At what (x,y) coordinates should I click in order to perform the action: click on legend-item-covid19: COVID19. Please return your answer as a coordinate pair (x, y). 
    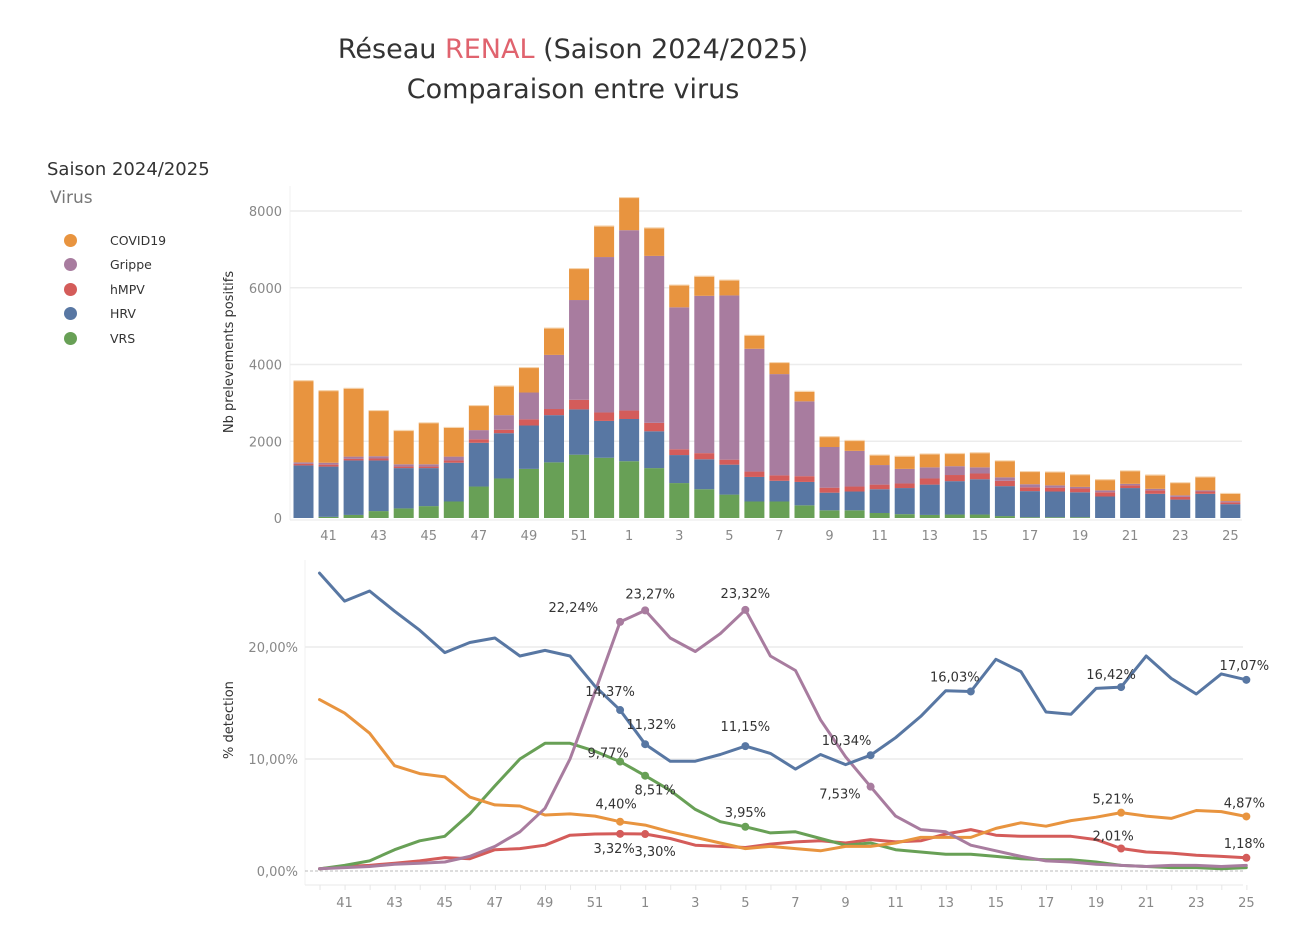
    Looking at the image, I should click on (115, 240).